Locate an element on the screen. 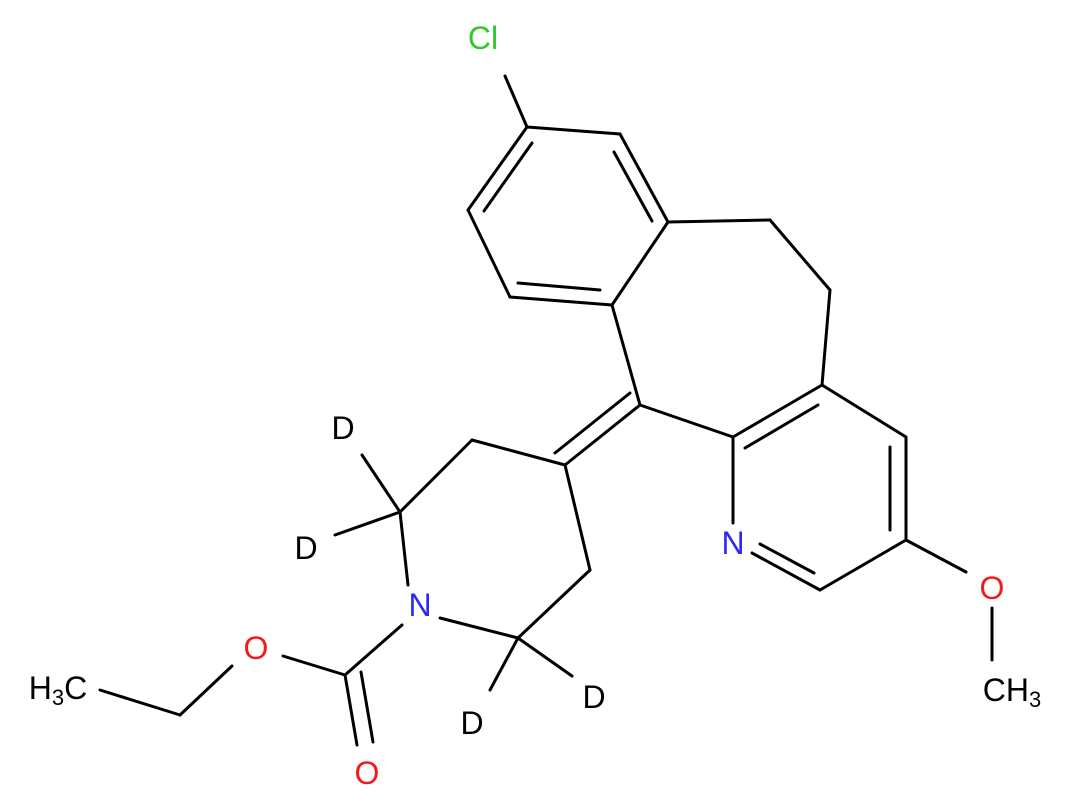 The image size is (1077, 809). atom-label: Cl is located at coordinates (483, 38).